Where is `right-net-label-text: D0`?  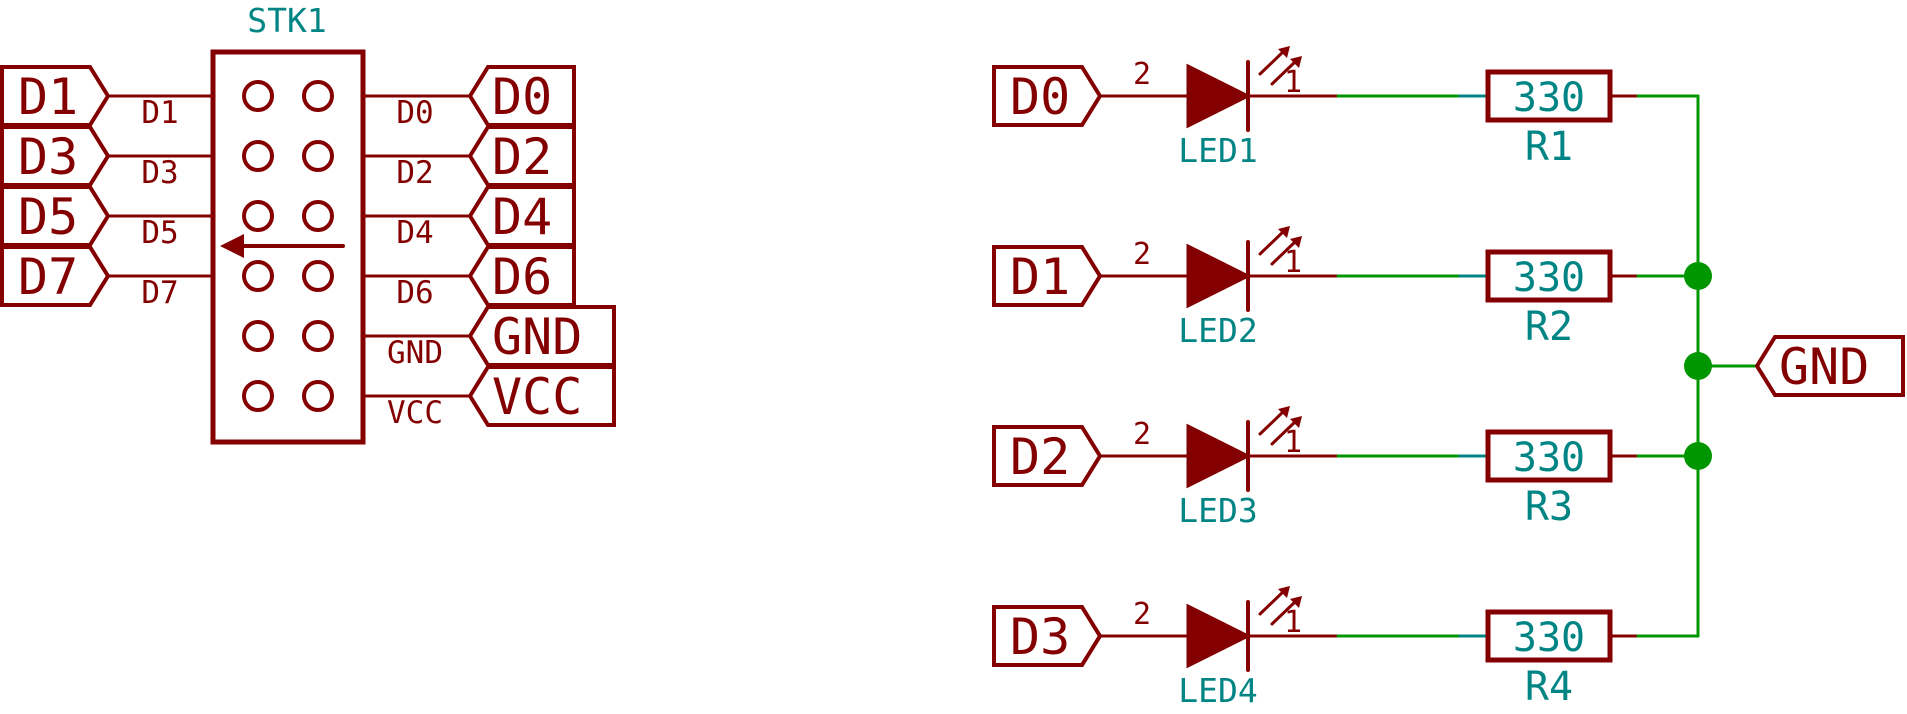
right-net-label-text: D0 is located at coordinates (522, 97).